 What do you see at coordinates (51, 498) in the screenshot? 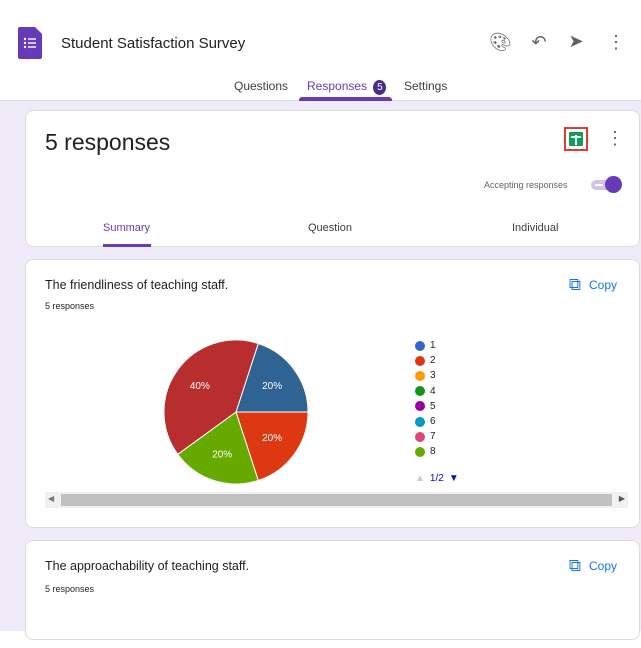
I see `scroll-left-icon: ◀` at bounding box center [51, 498].